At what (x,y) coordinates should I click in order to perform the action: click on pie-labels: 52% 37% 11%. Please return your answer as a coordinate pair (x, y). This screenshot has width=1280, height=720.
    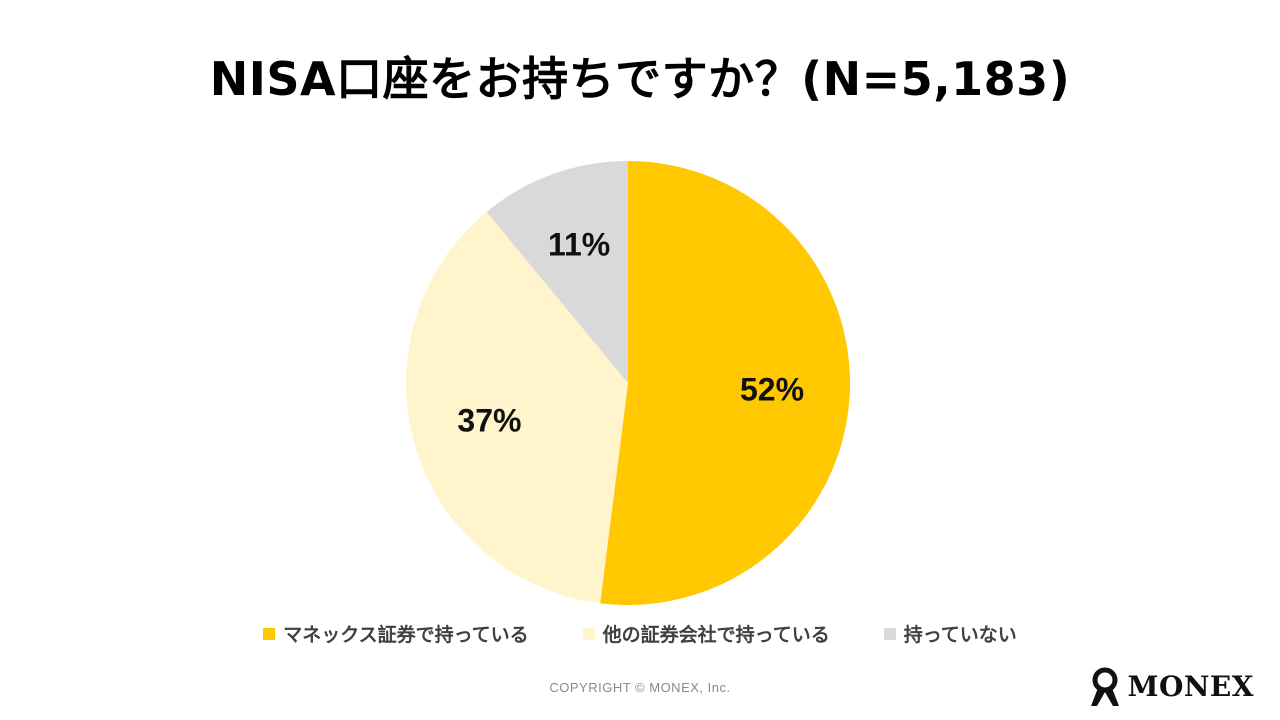
    Looking at the image, I should click on (630, 333).